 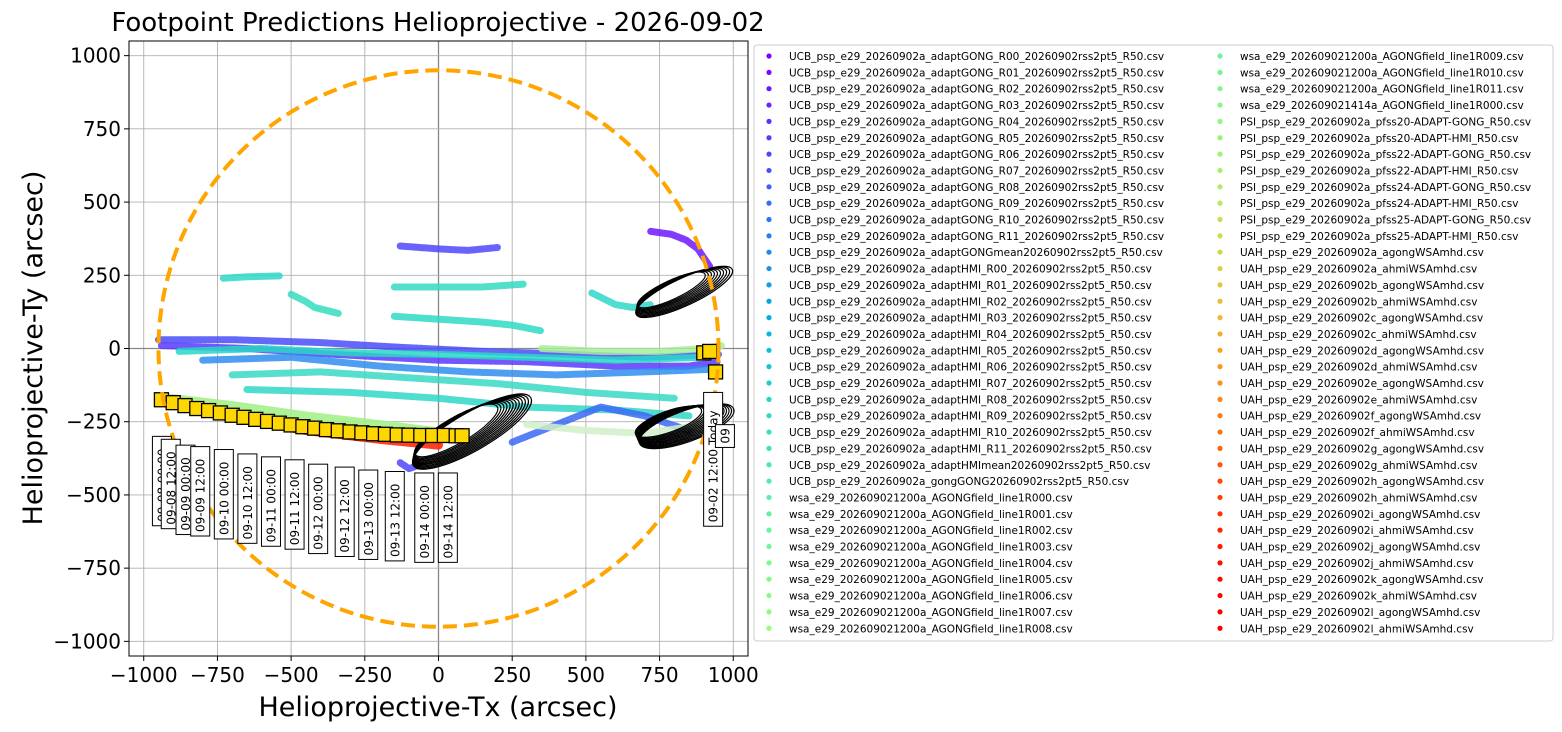 I want to click on legend-entry: UAH_psp_e29_20260902i_agongWSAmhd.csv, so click(x=1360, y=515).